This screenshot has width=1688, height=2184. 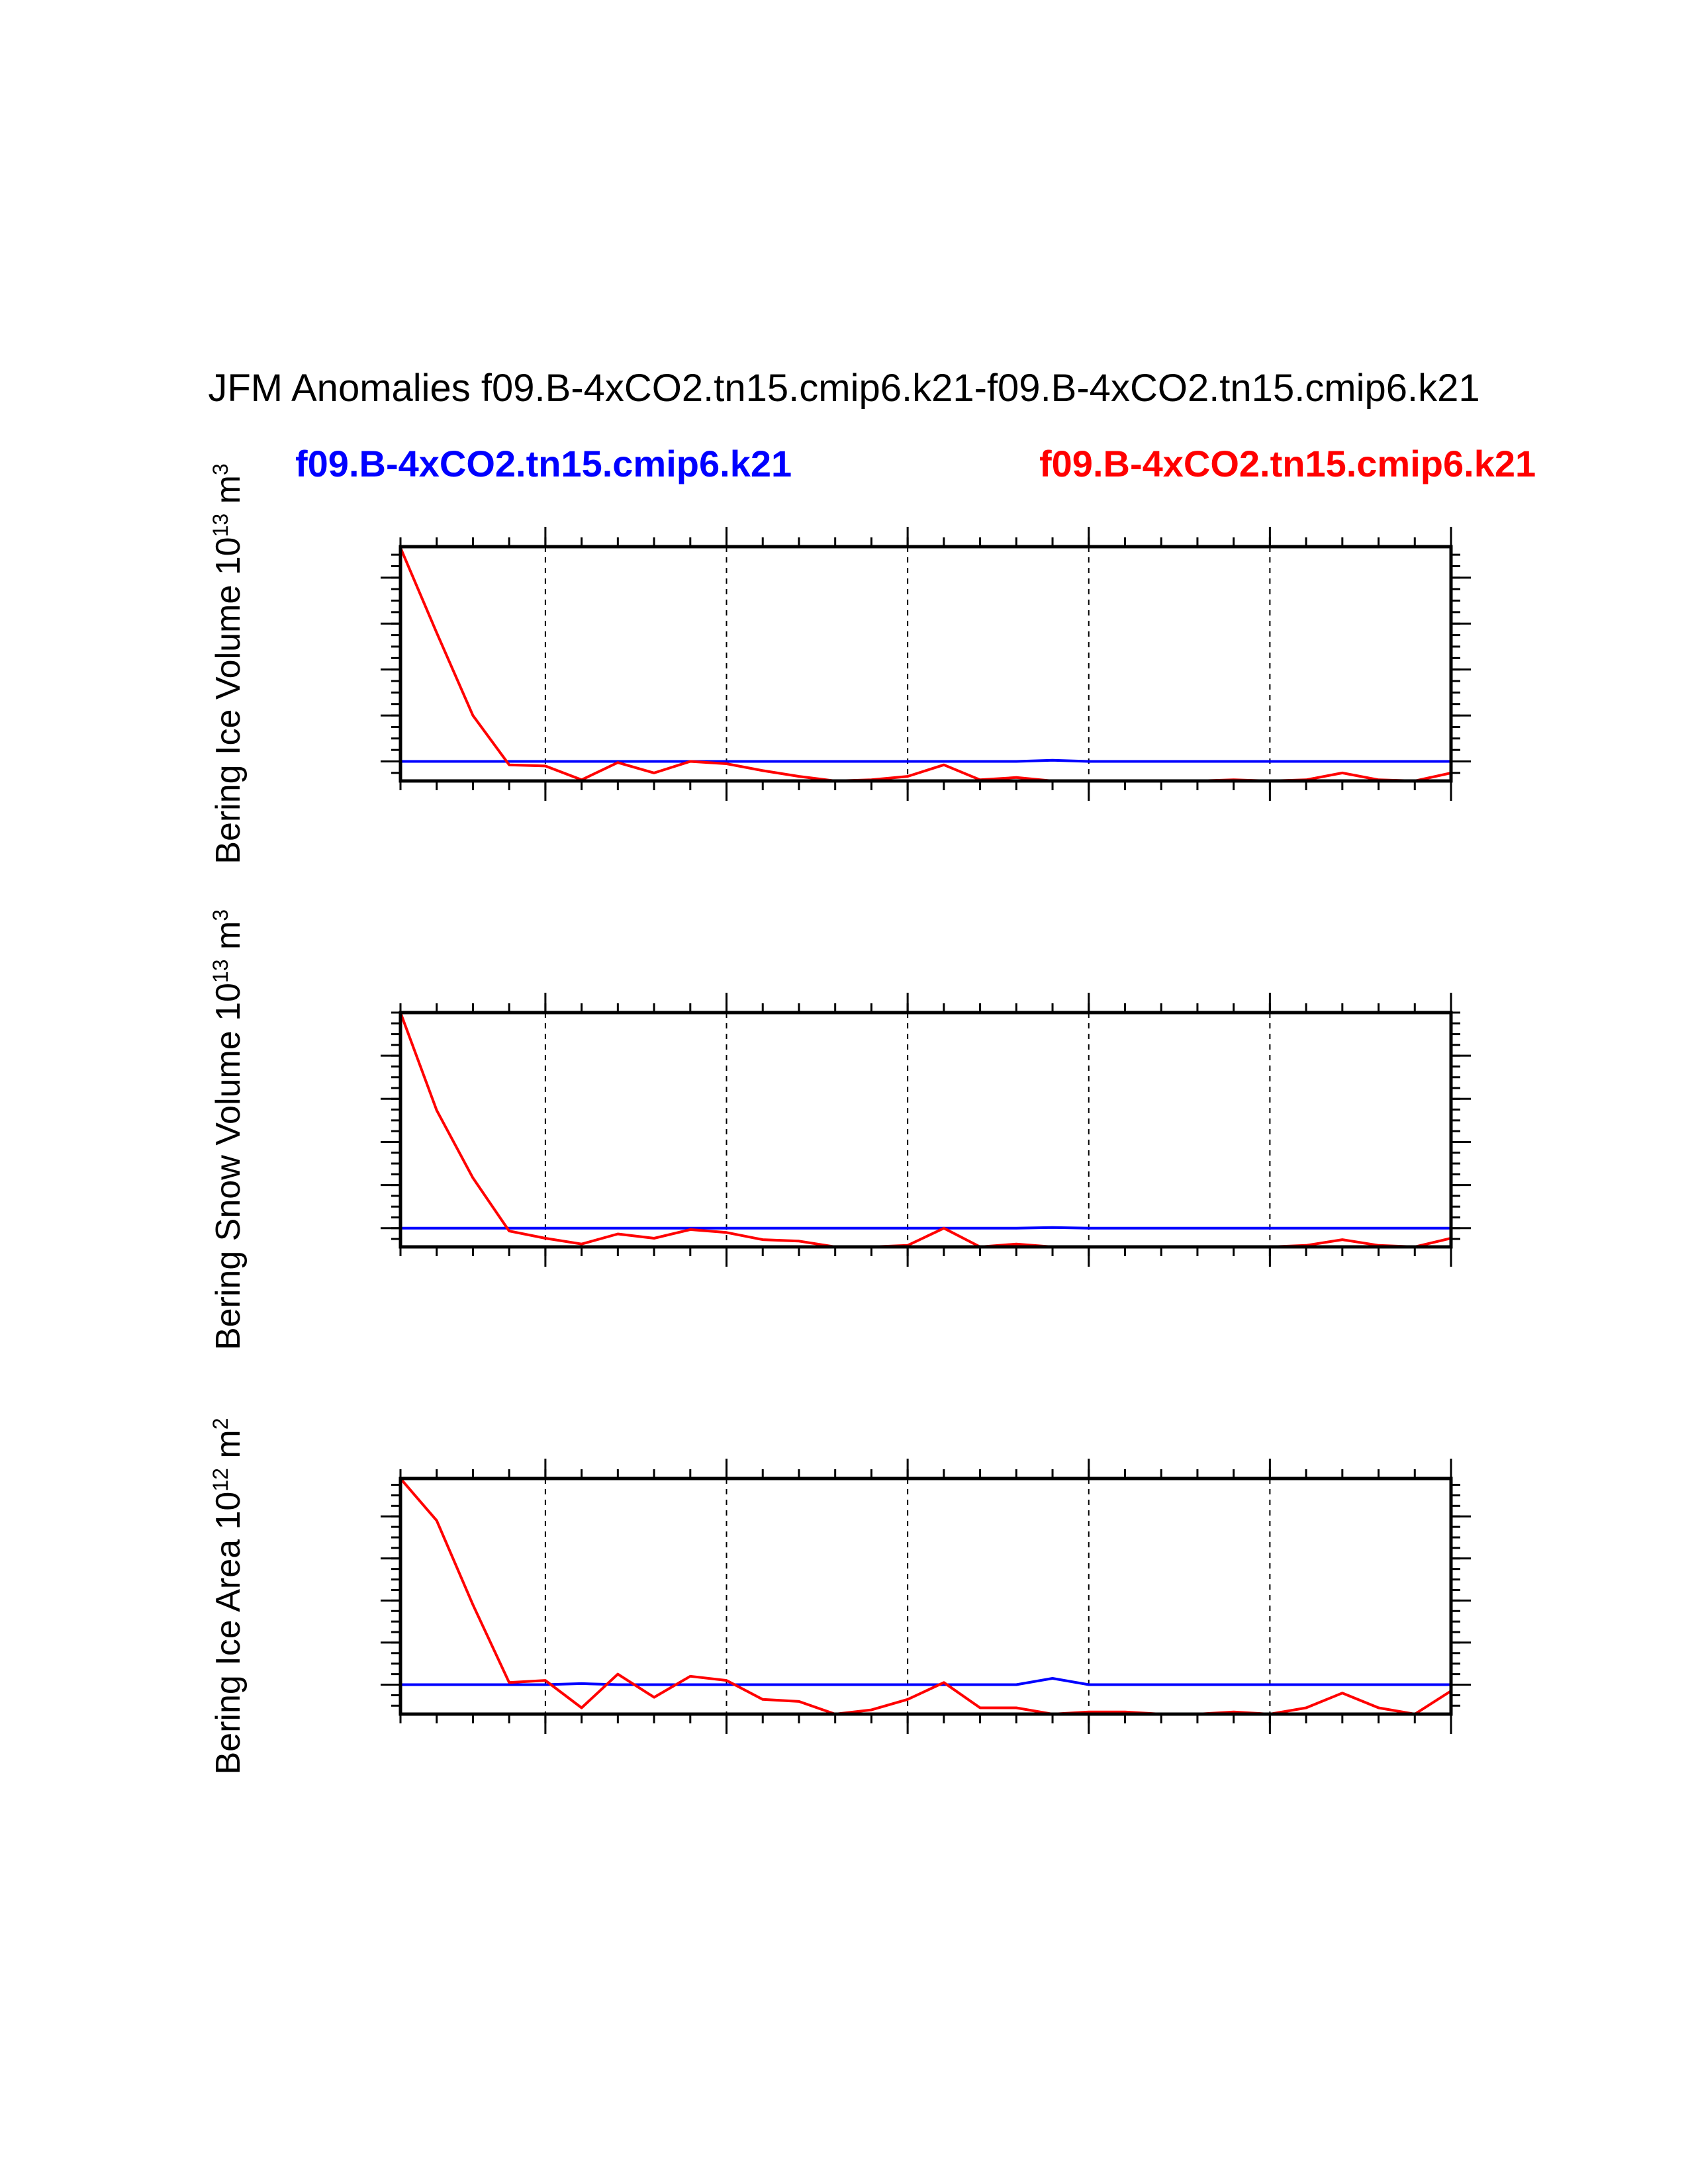 What do you see at coordinates (228, 1633) in the screenshot?
I see `y-axis-label-part: Bering Ice Area 10` at bounding box center [228, 1633].